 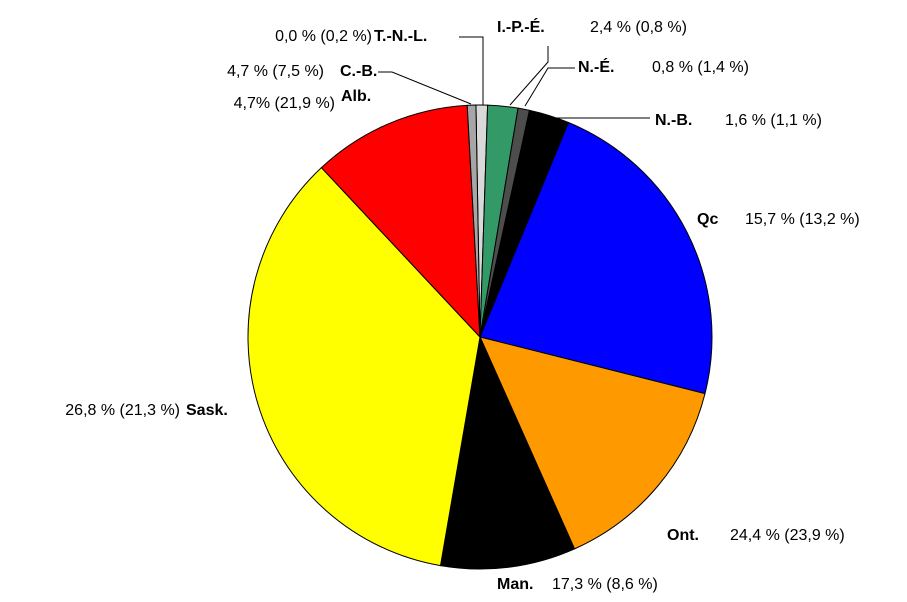 I want to click on slice-label: Qc, so click(x=707, y=219).